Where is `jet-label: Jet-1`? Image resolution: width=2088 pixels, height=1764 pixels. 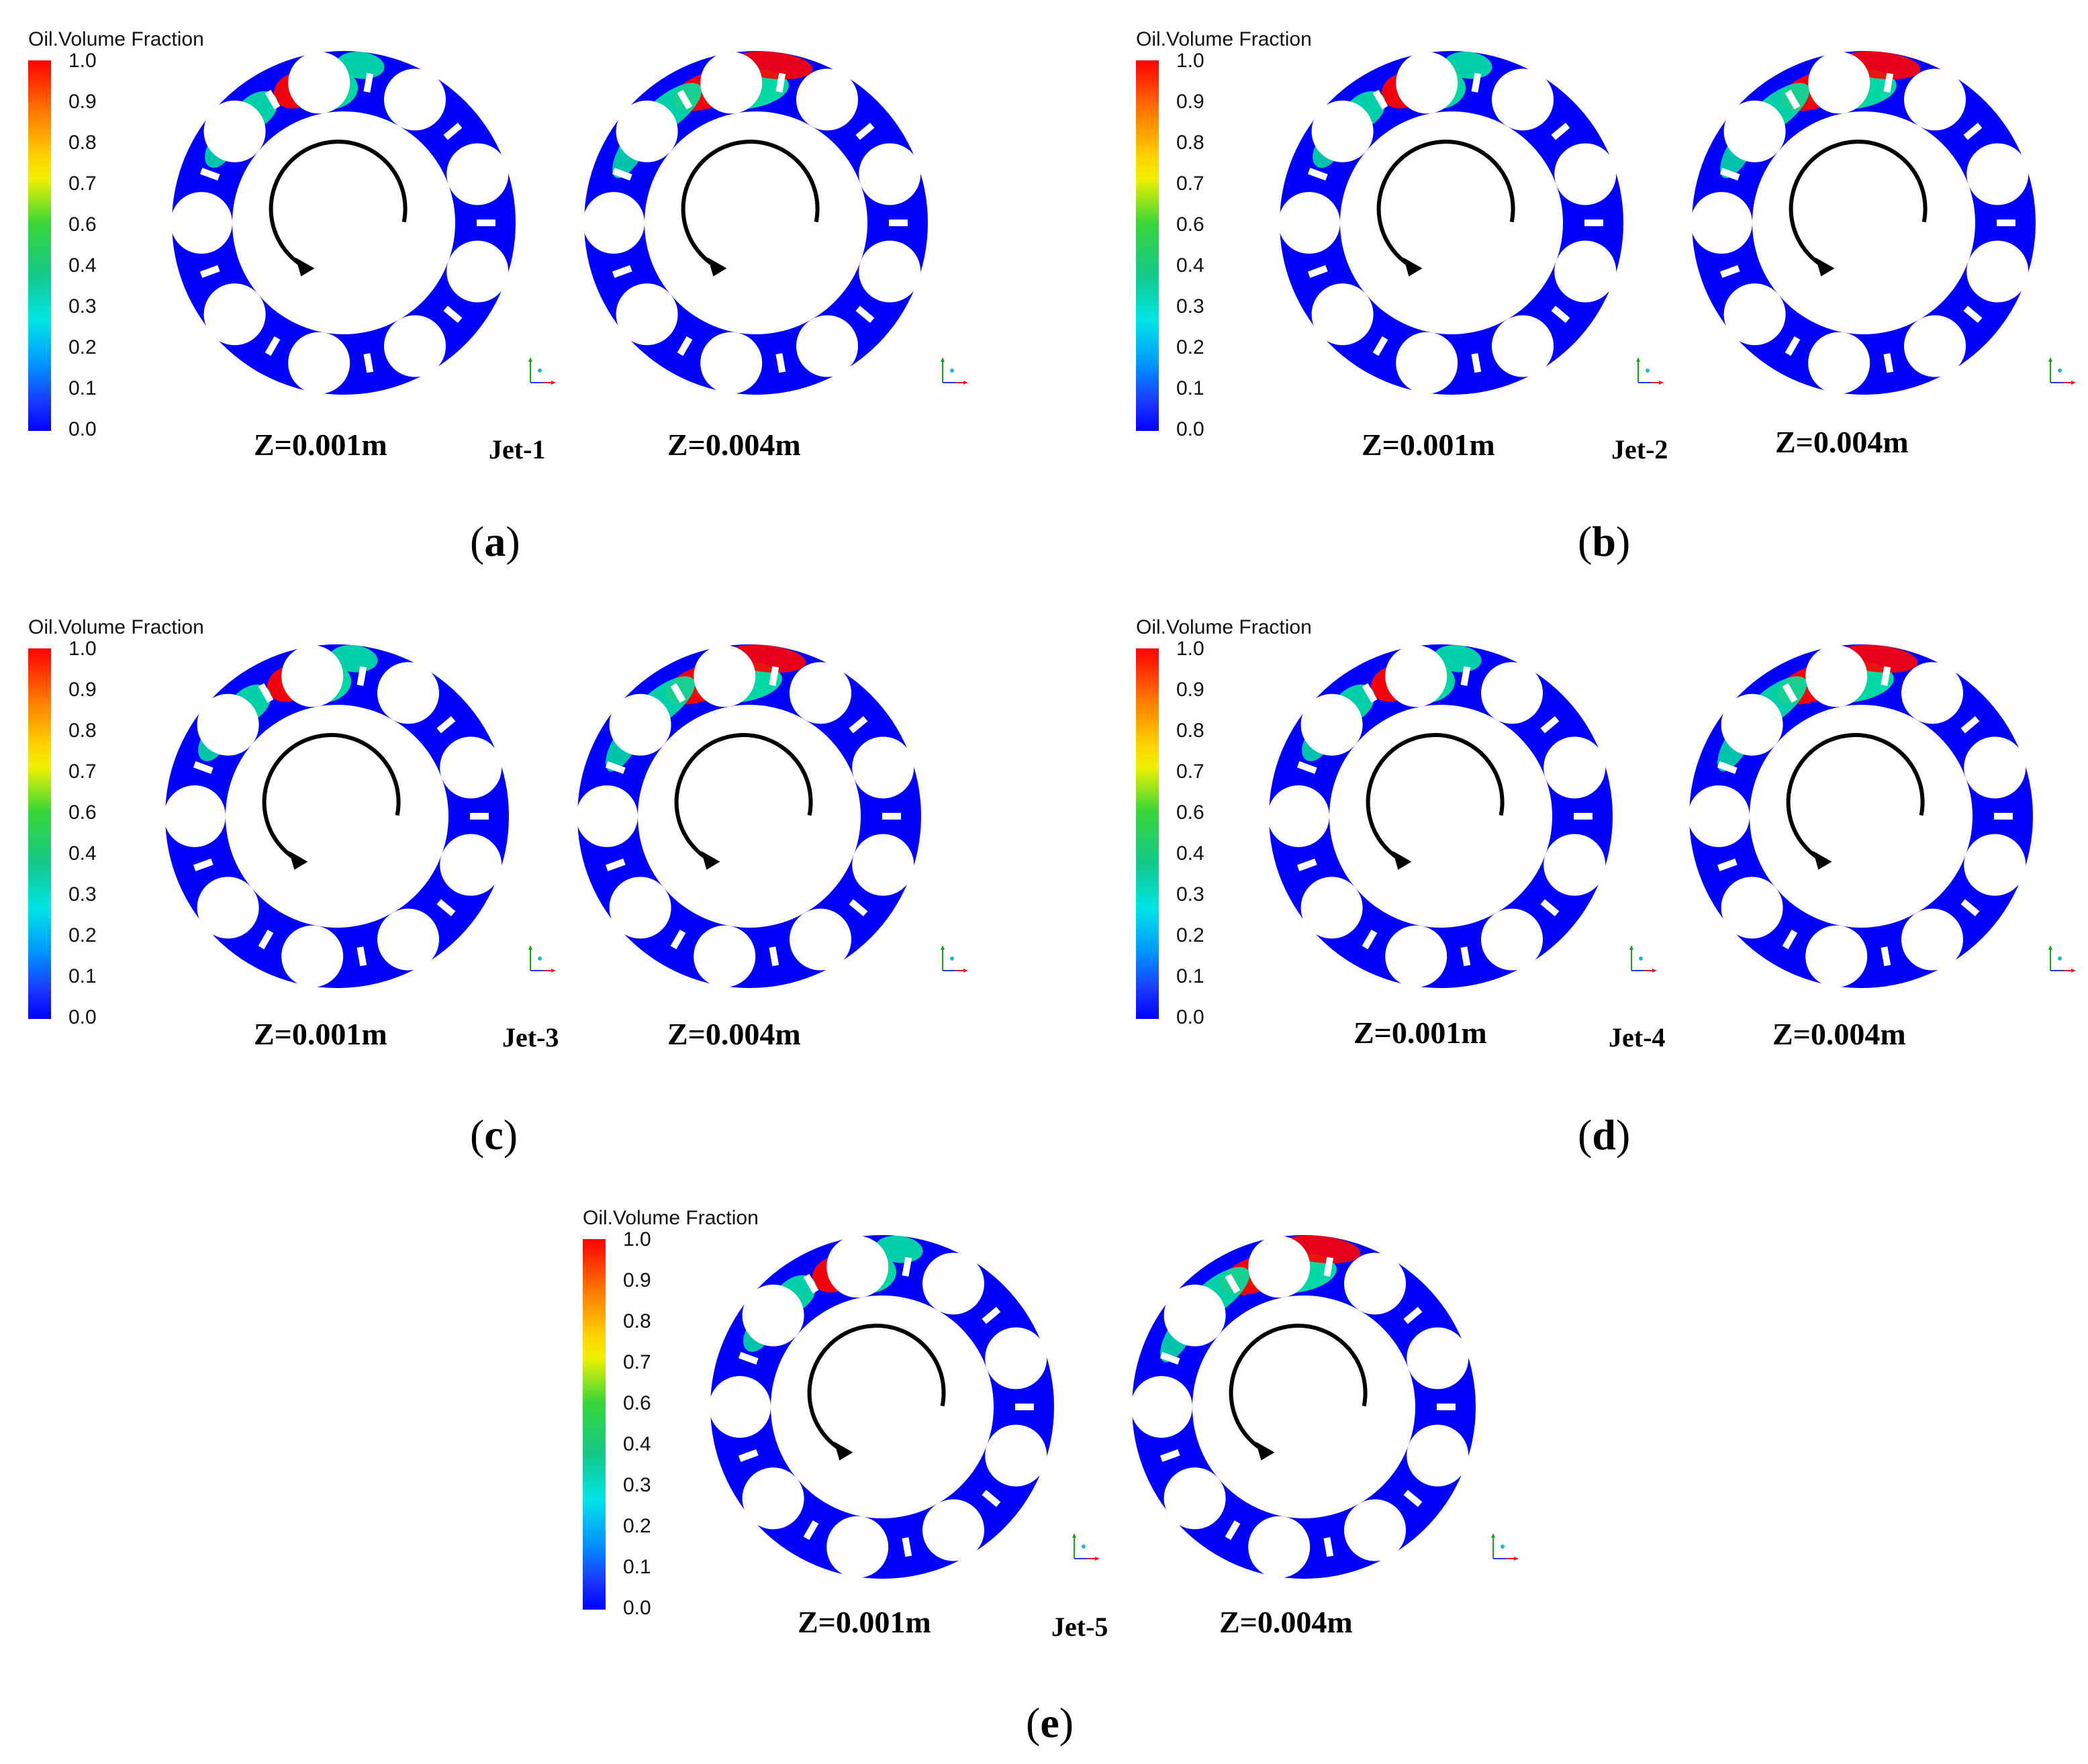 jet-label: Jet-1 is located at coordinates (517, 449).